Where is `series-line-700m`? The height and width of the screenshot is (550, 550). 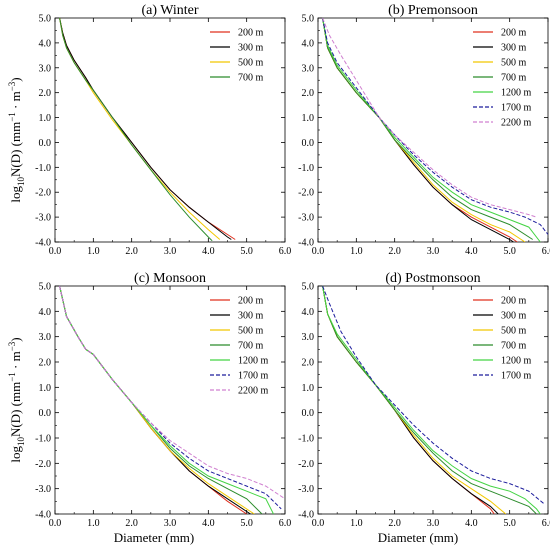 series-line-700m is located at coordinates (136, 130).